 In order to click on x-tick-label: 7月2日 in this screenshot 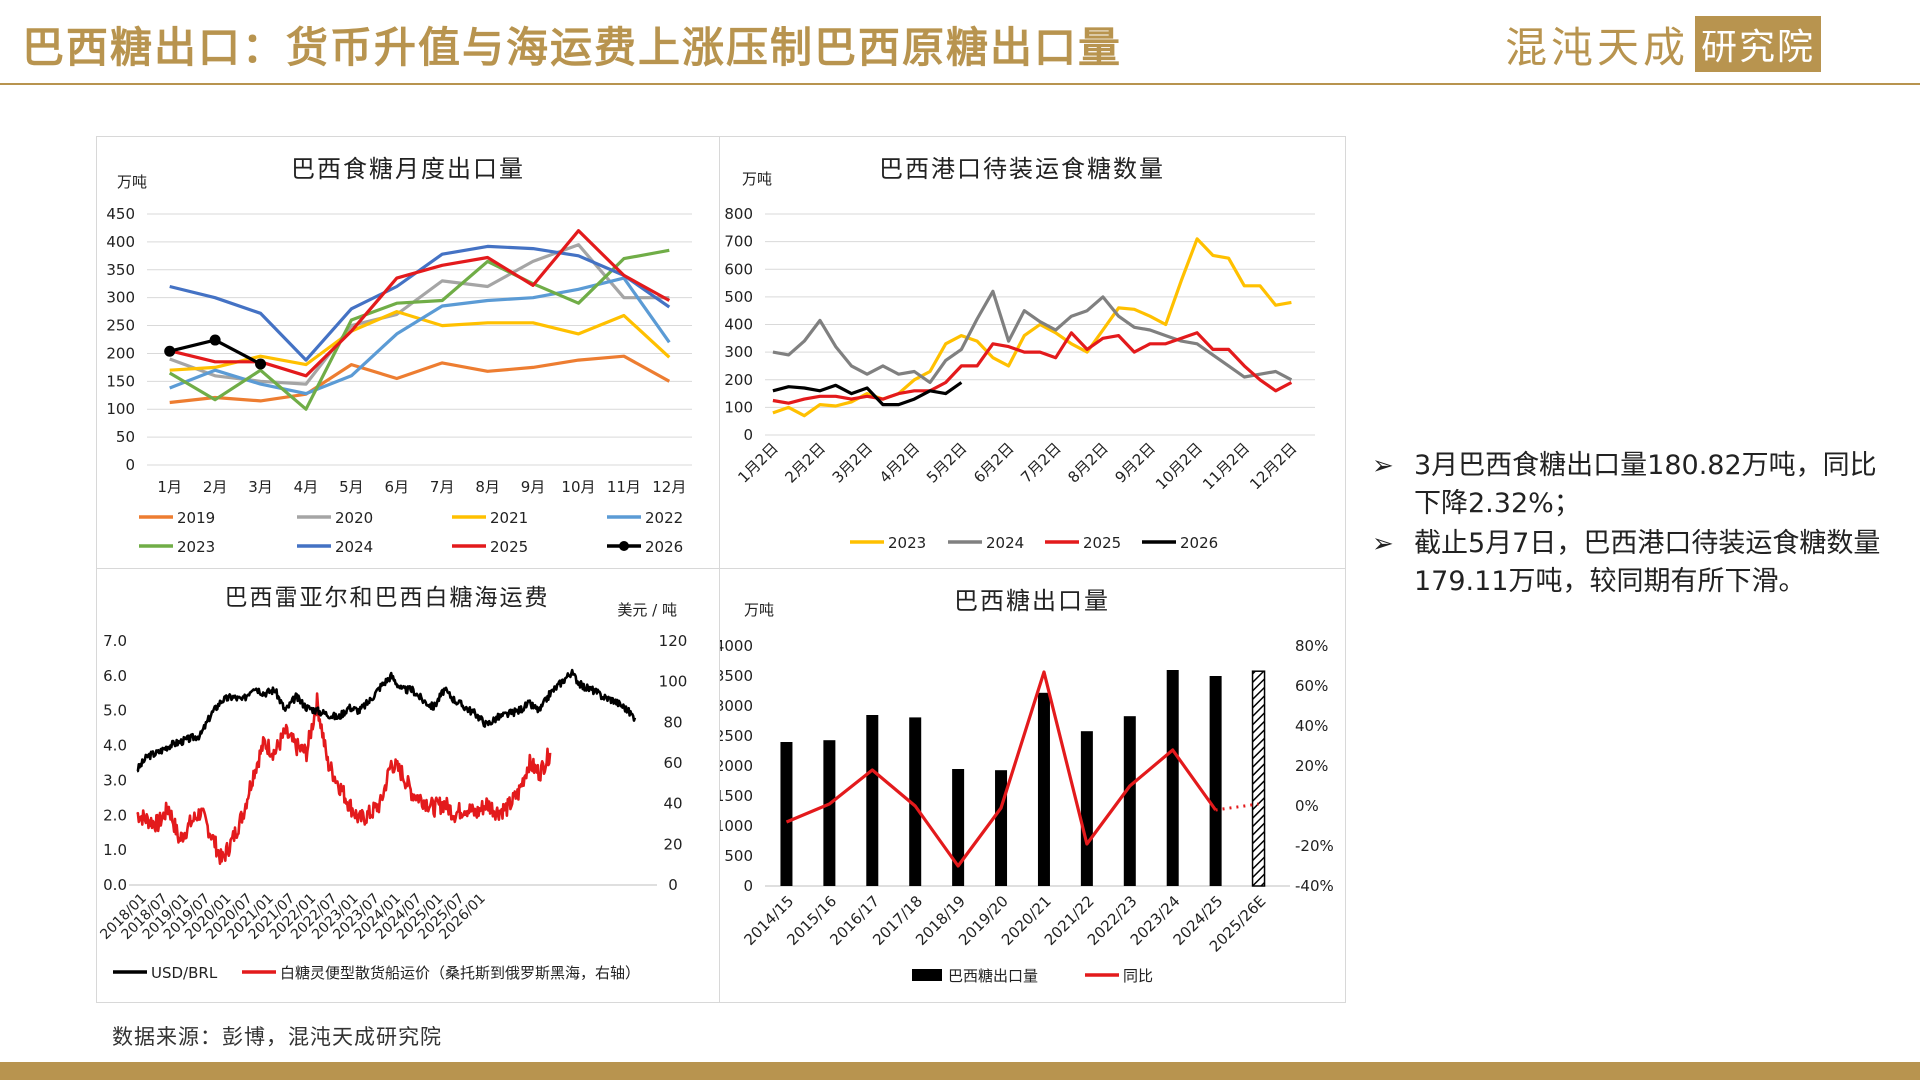, I will do `click(1040, 462)`.